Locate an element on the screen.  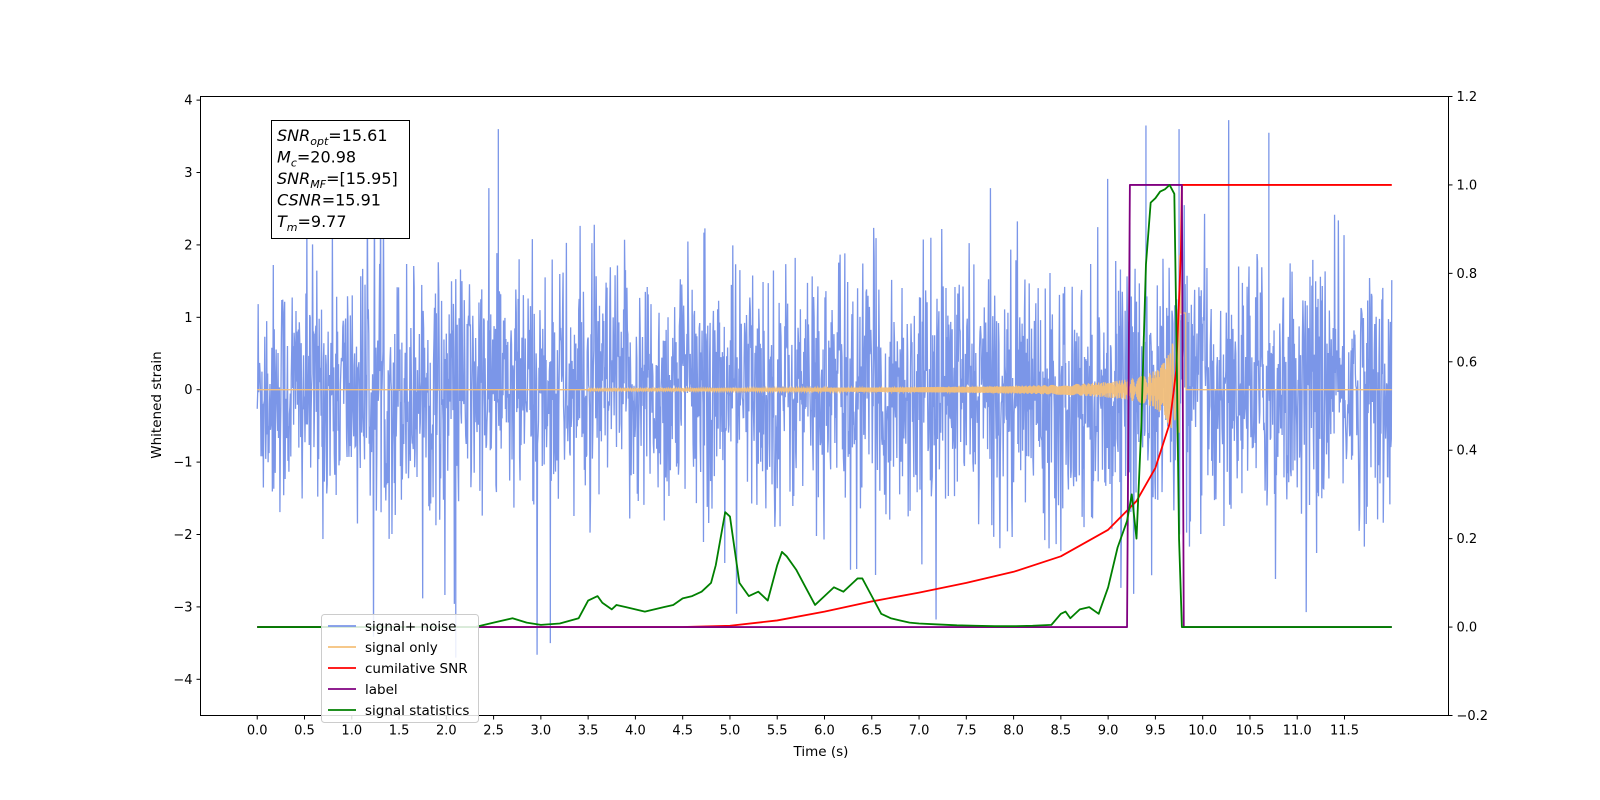
legend-label: signal+ noise is located at coordinates (410, 627).